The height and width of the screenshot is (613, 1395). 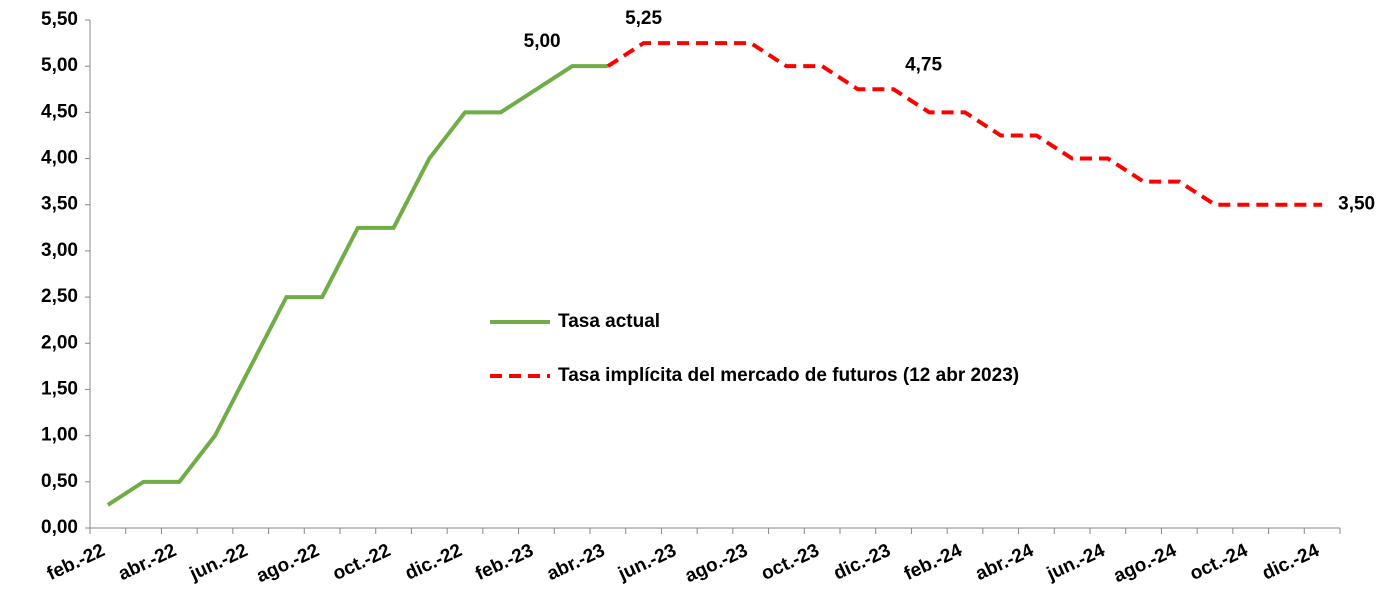 What do you see at coordinates (923, 64) in the screenshot?
I see `data-label: 4,75` at bounding box center [923, 64].